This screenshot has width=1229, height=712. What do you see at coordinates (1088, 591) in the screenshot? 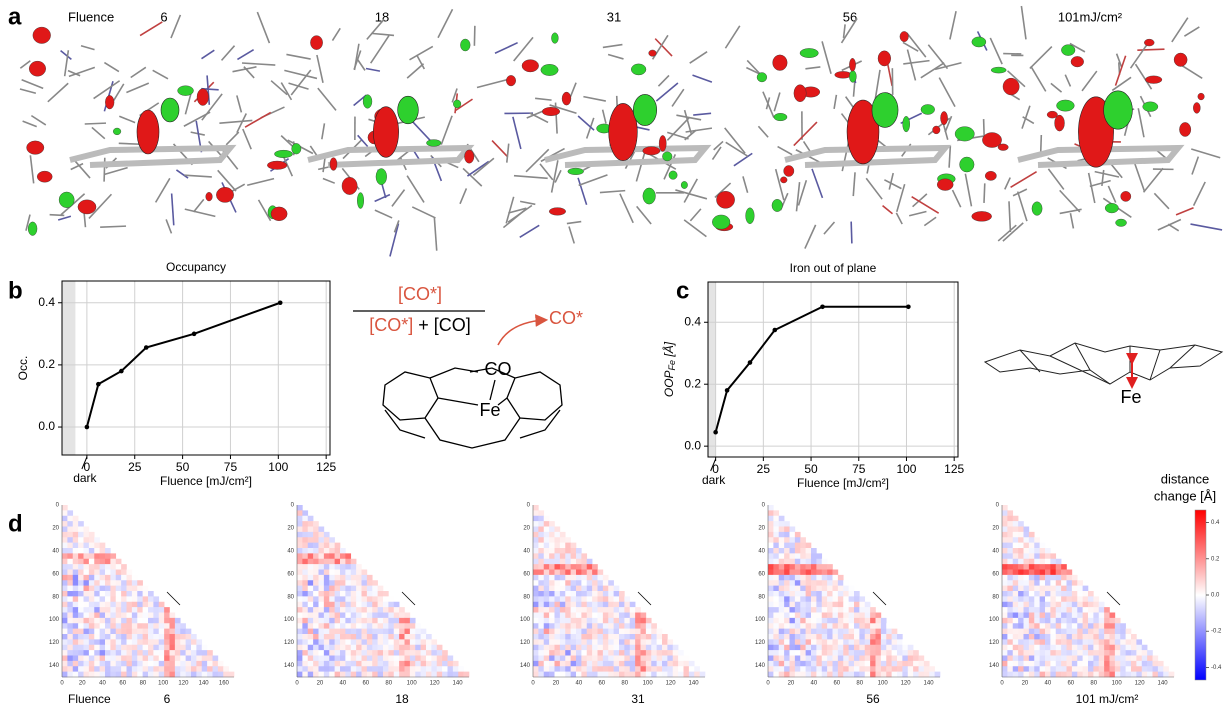
I see `distance-map` at bounding box center [1088, 591].